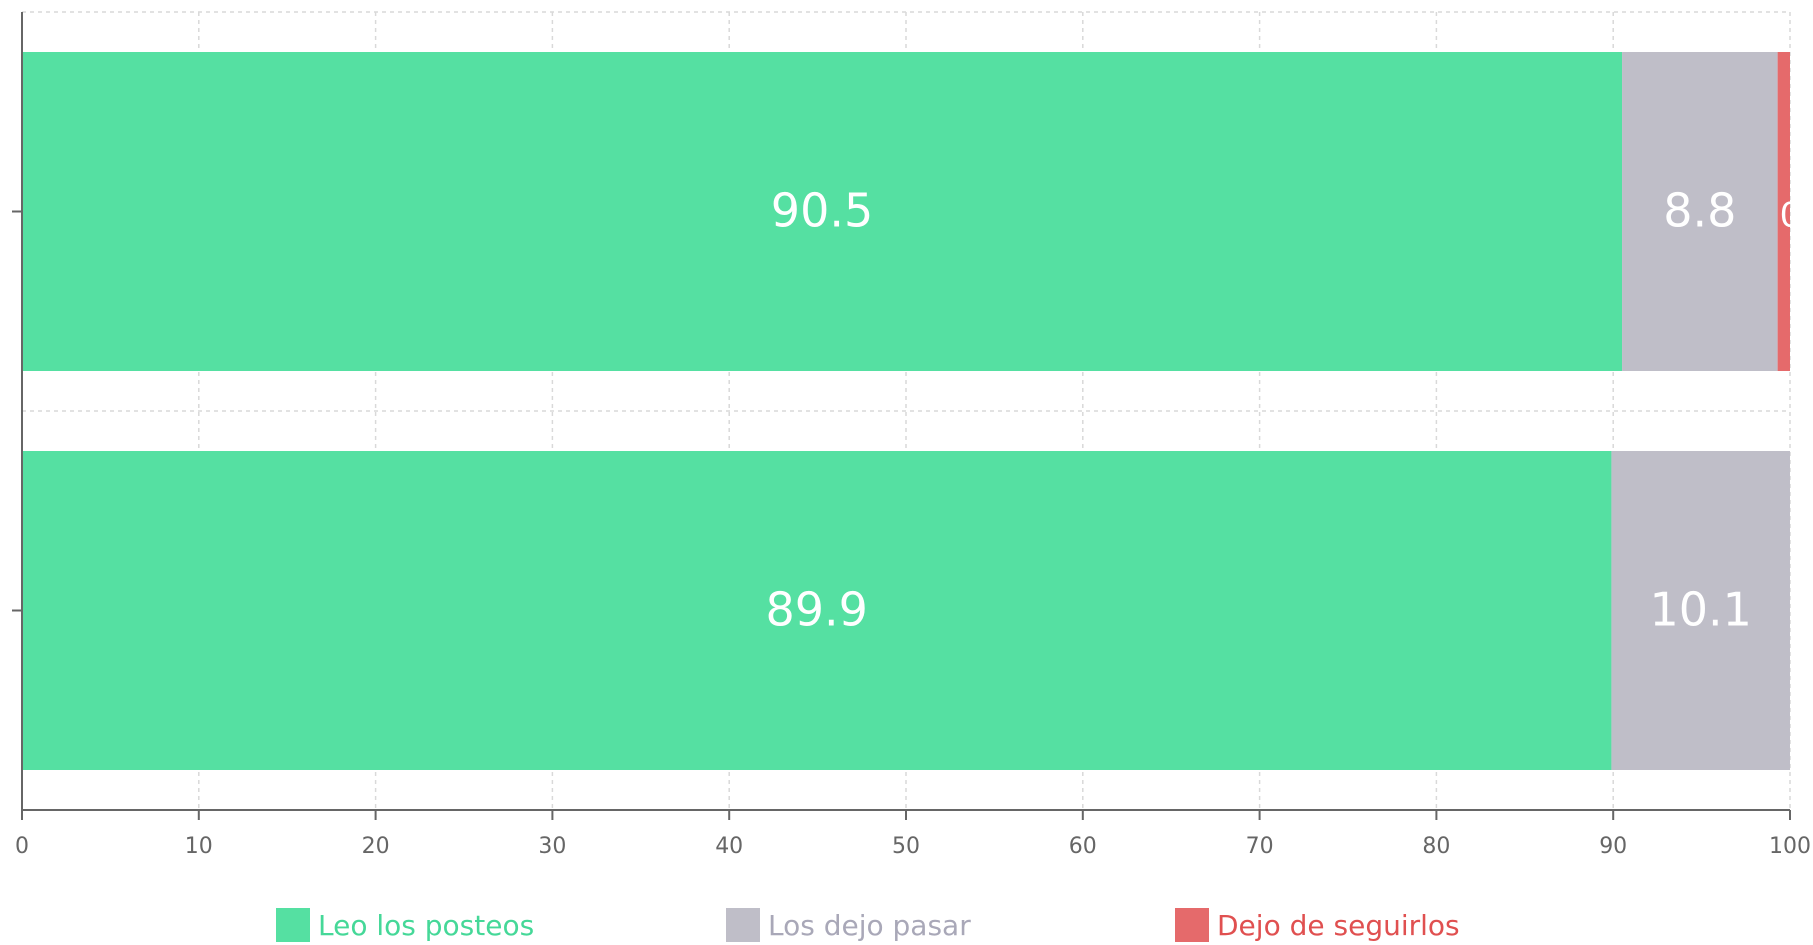  I want to click on legend-label: Leo los posteos, so click(426, 925).